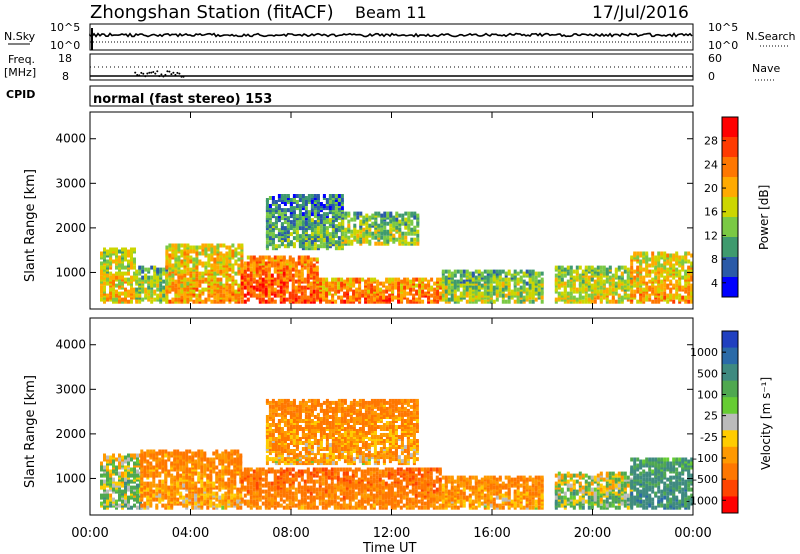 This screenshot has width=800, height=554. Describe the element at coordinates (65, 58) in the screenshot. I see `freq-tick-top: 18` at that location.